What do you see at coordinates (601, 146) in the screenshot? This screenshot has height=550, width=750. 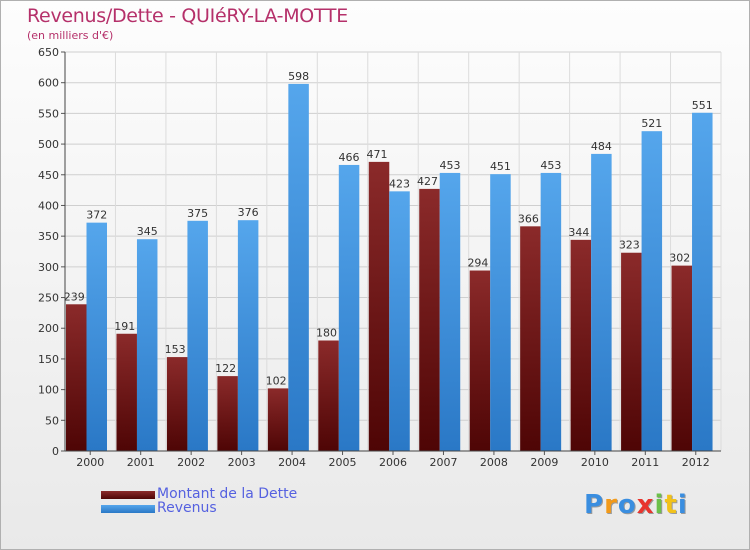 I see `data-label-revenus-2010: 484` at bounding box center [601, 146].